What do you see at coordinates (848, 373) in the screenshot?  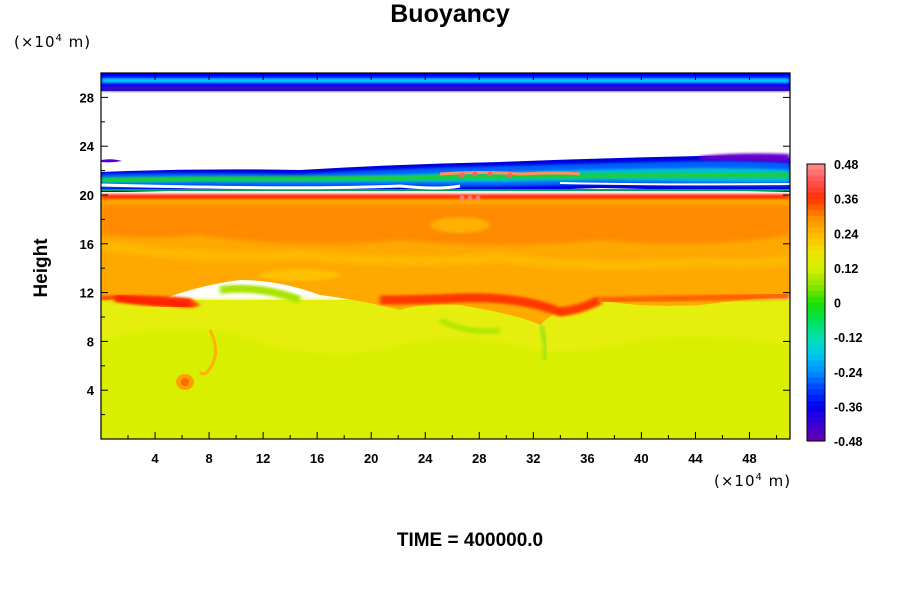 I see `colorbar-tick-label: -0.24` at bounding box center [848, 373].